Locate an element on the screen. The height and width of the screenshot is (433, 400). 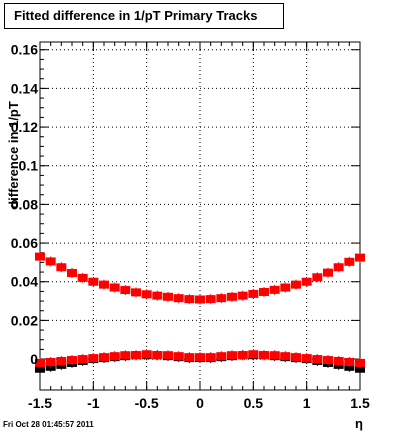
x-tick-label: 1.5 is located at coordinates (360, 403).